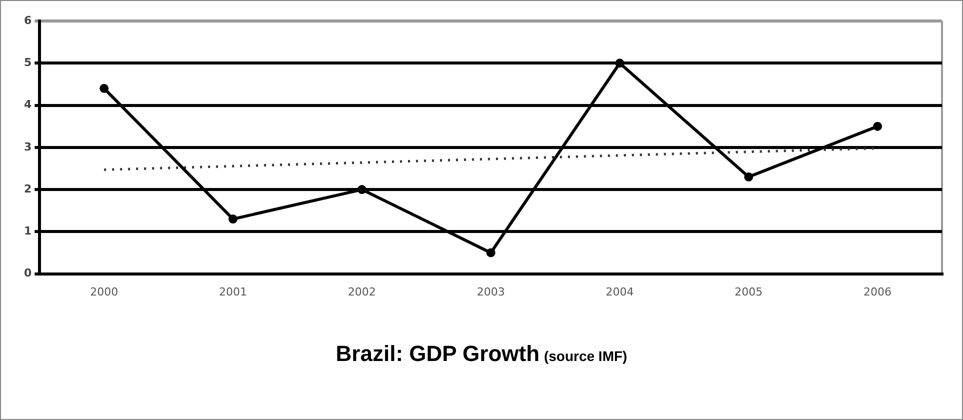 The height and width of the screenshot is (420, 963). What do you see at coordinates (490, 291) in the screenshot?
I see `x-tick-label: 2003` at bounding box center [490, 291].